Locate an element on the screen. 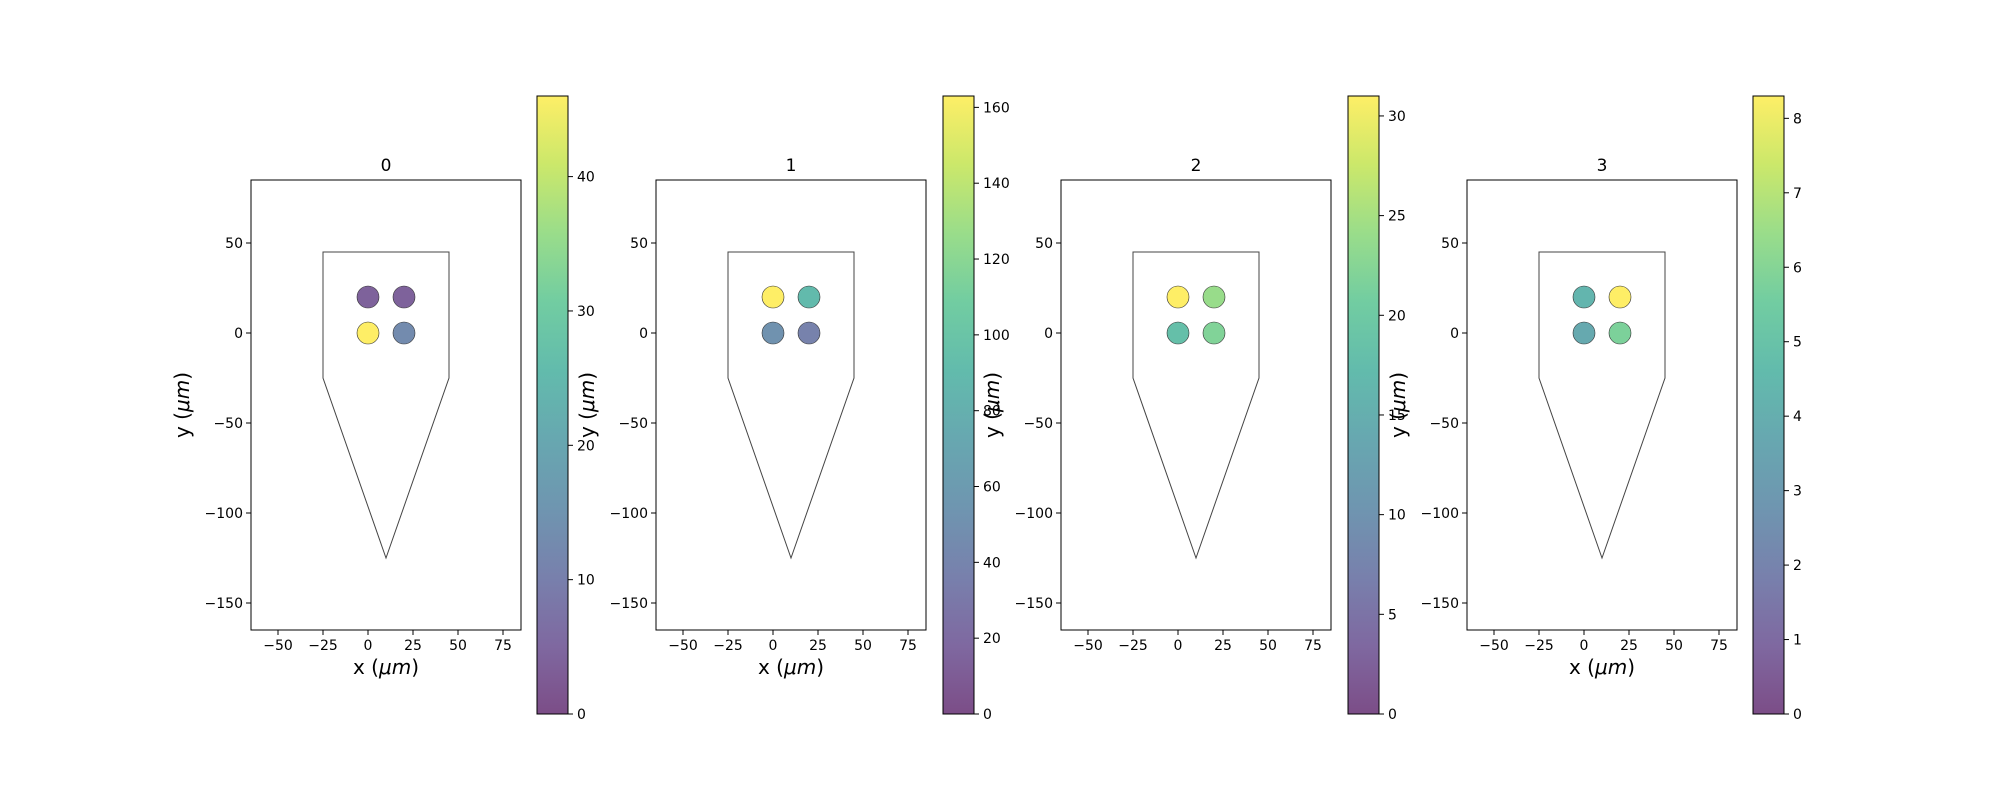  colorbar-tick-label: 3 is located at coordinates (1797, 492).